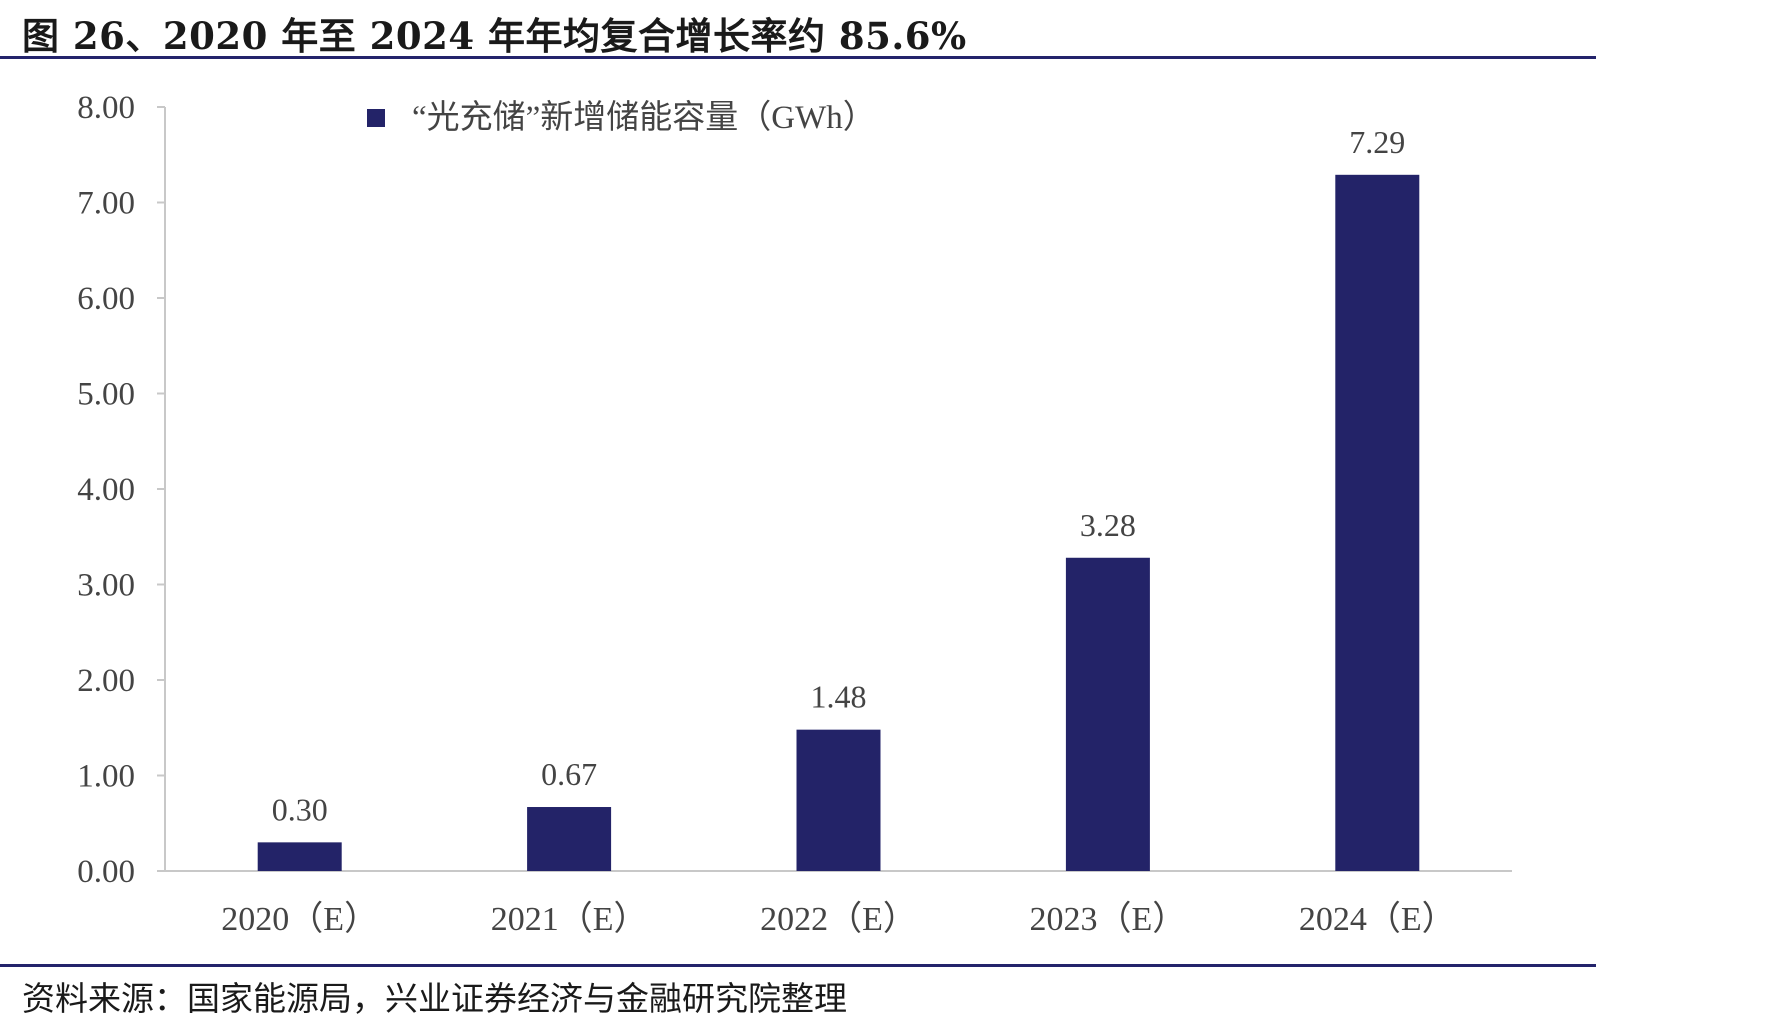 This screenshot has height=1021, width=1771. Describe the element at coordinates (1108, 525) in the screenshot. I see `data-label: 3.28` at that location.